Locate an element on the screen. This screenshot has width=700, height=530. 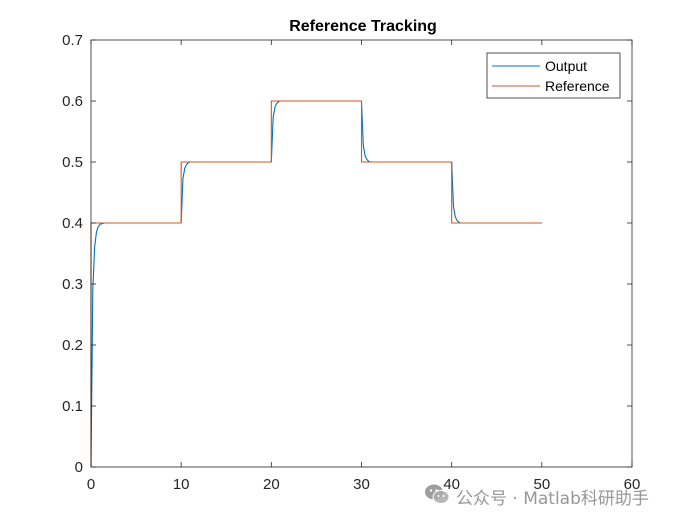
legend-label-output: Output is located at coordinates (566, 66).